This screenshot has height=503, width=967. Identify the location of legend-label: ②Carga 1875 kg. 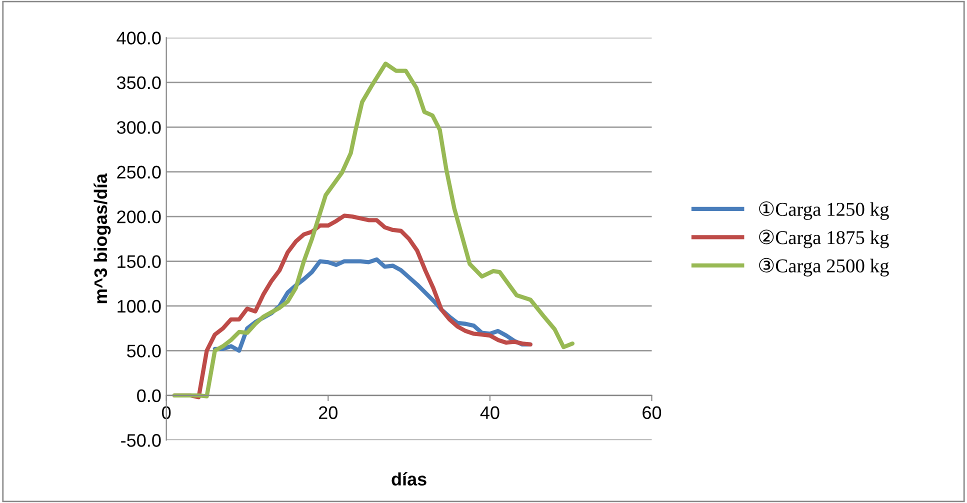
(824, 239).